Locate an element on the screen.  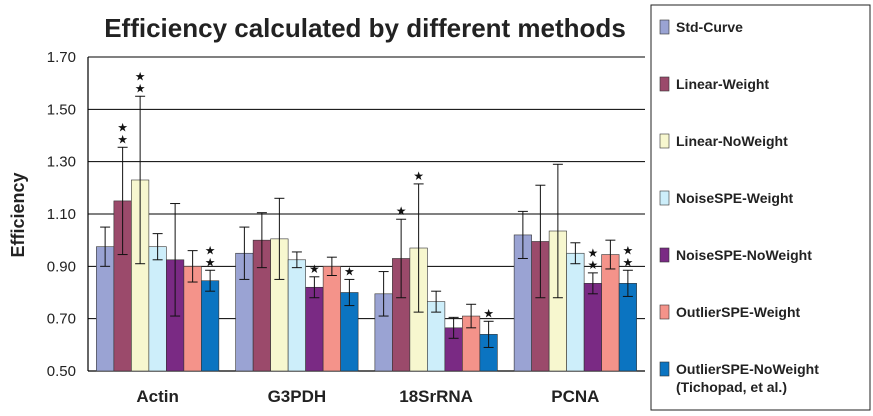
y-tick-label: 0.90 is located at coordinates (61, 266).